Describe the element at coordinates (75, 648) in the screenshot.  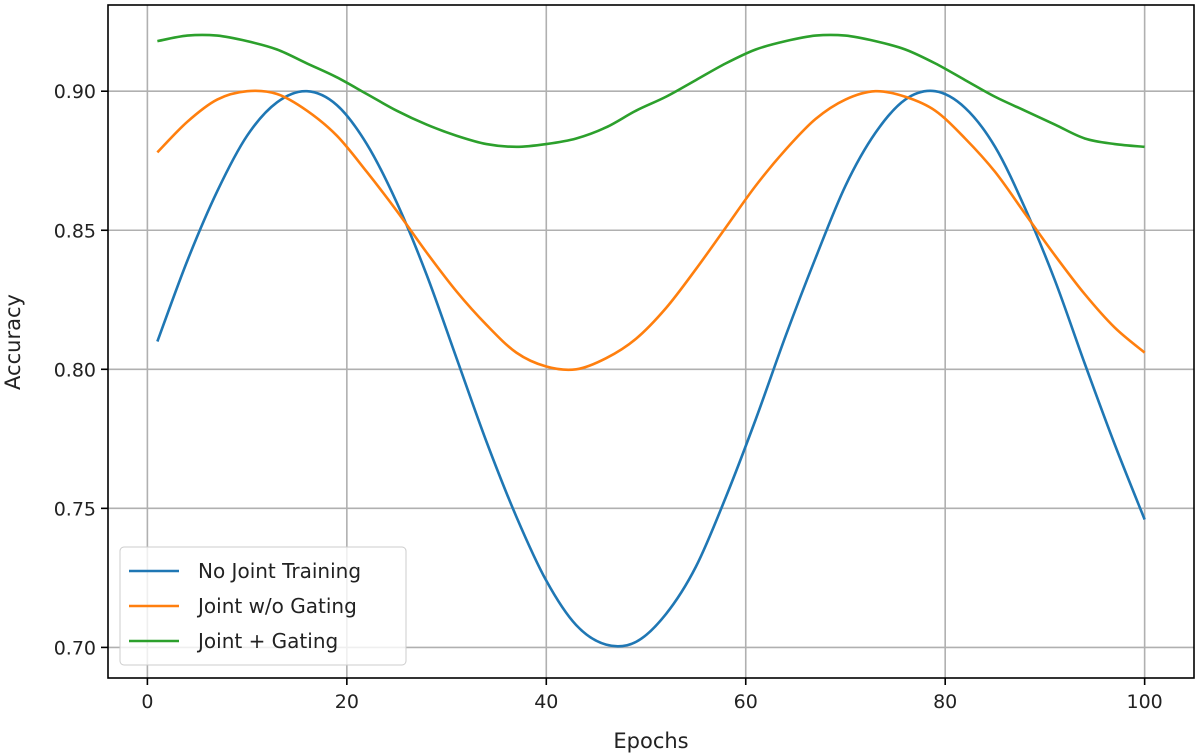
I see `y-tick-label: 0.70` at that location.